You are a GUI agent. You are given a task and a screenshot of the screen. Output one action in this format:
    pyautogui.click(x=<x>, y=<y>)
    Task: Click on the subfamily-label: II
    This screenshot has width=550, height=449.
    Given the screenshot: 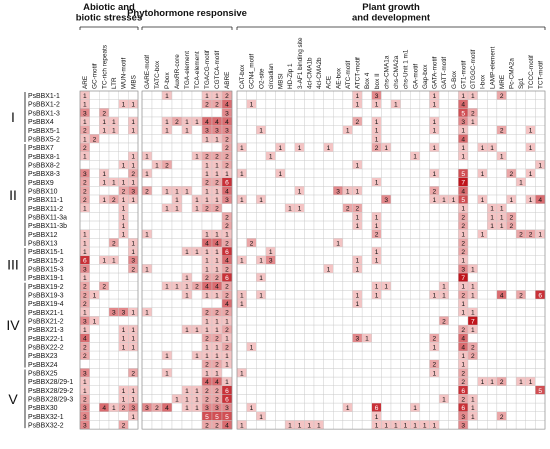 What is the action you would take?
    pyautogui.click(x=13, y=195)
    